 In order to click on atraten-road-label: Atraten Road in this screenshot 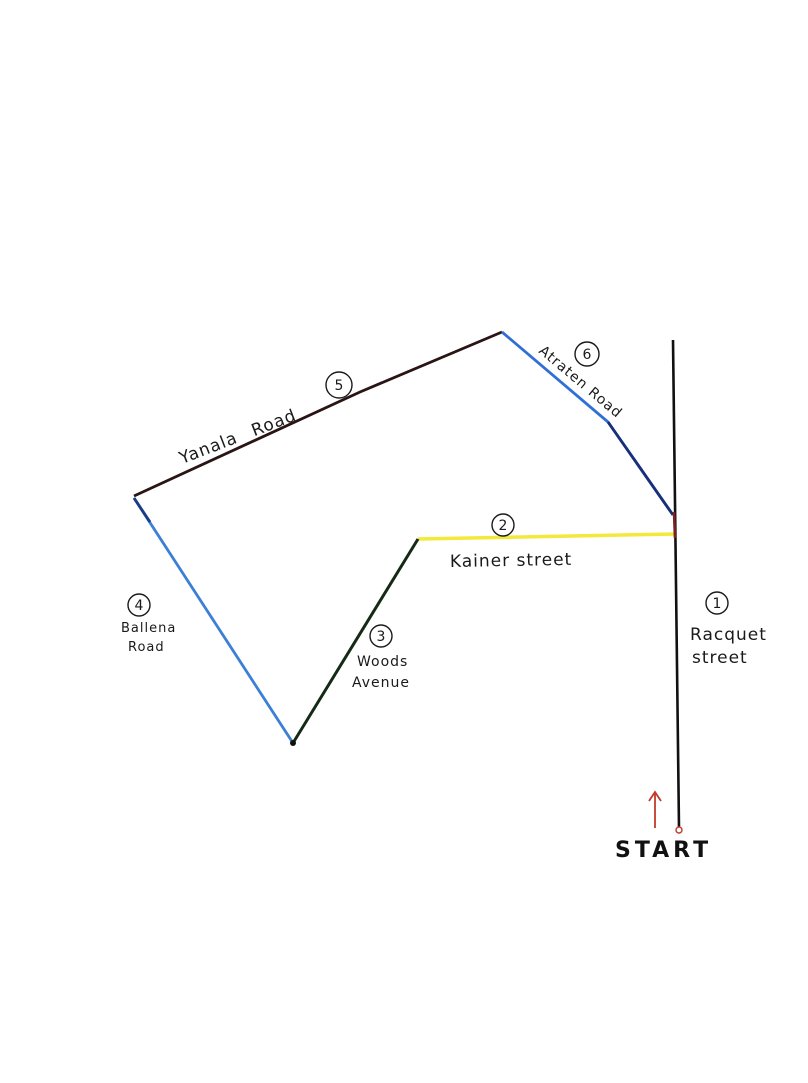, I will do `click(580, 382)`.